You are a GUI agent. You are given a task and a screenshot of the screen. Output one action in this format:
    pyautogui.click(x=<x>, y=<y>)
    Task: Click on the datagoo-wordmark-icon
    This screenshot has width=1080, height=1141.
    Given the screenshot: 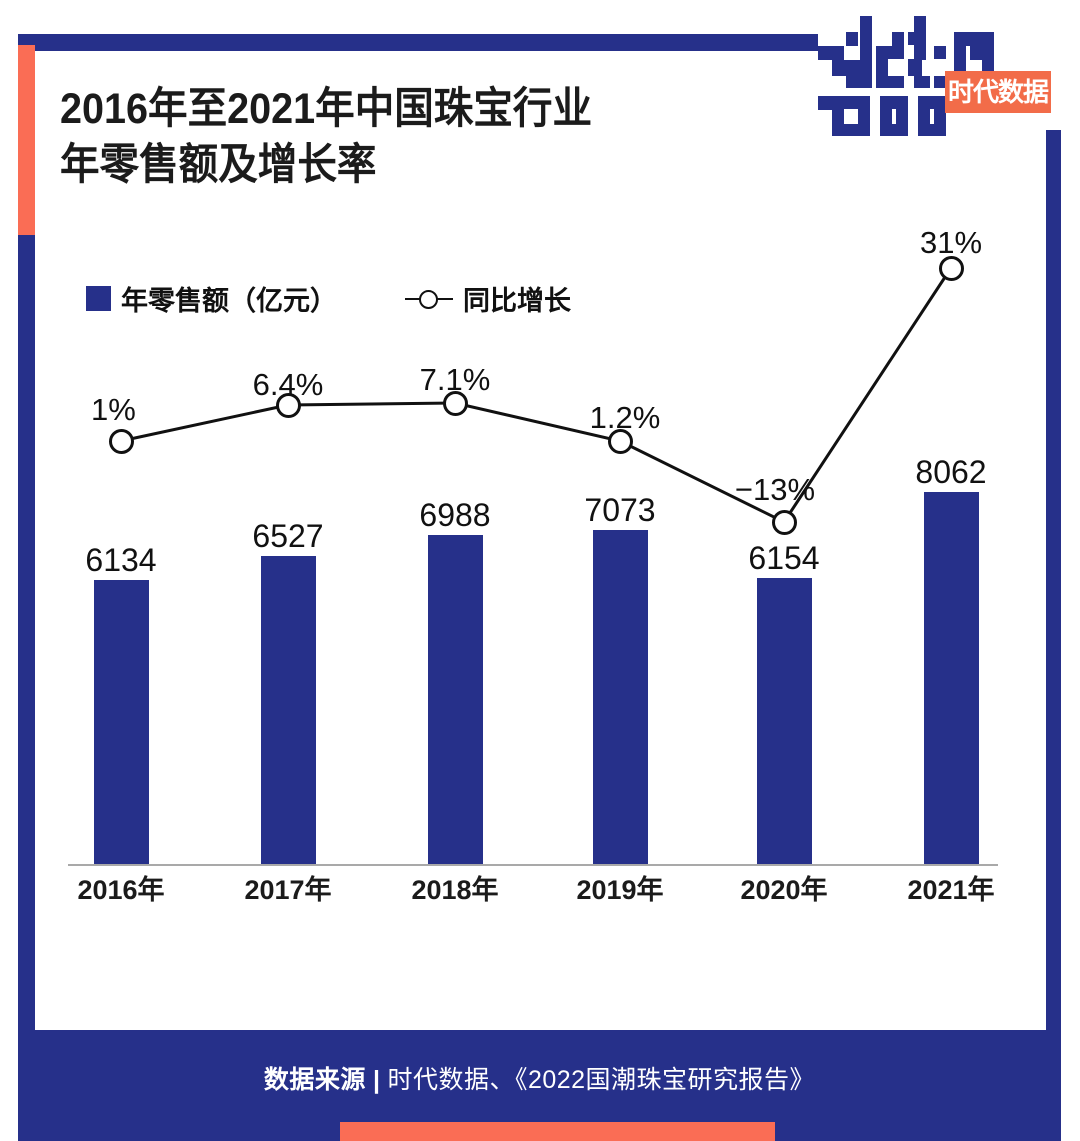 What is the action you would take?
    pyautogui.click(x=906, y=76)
    